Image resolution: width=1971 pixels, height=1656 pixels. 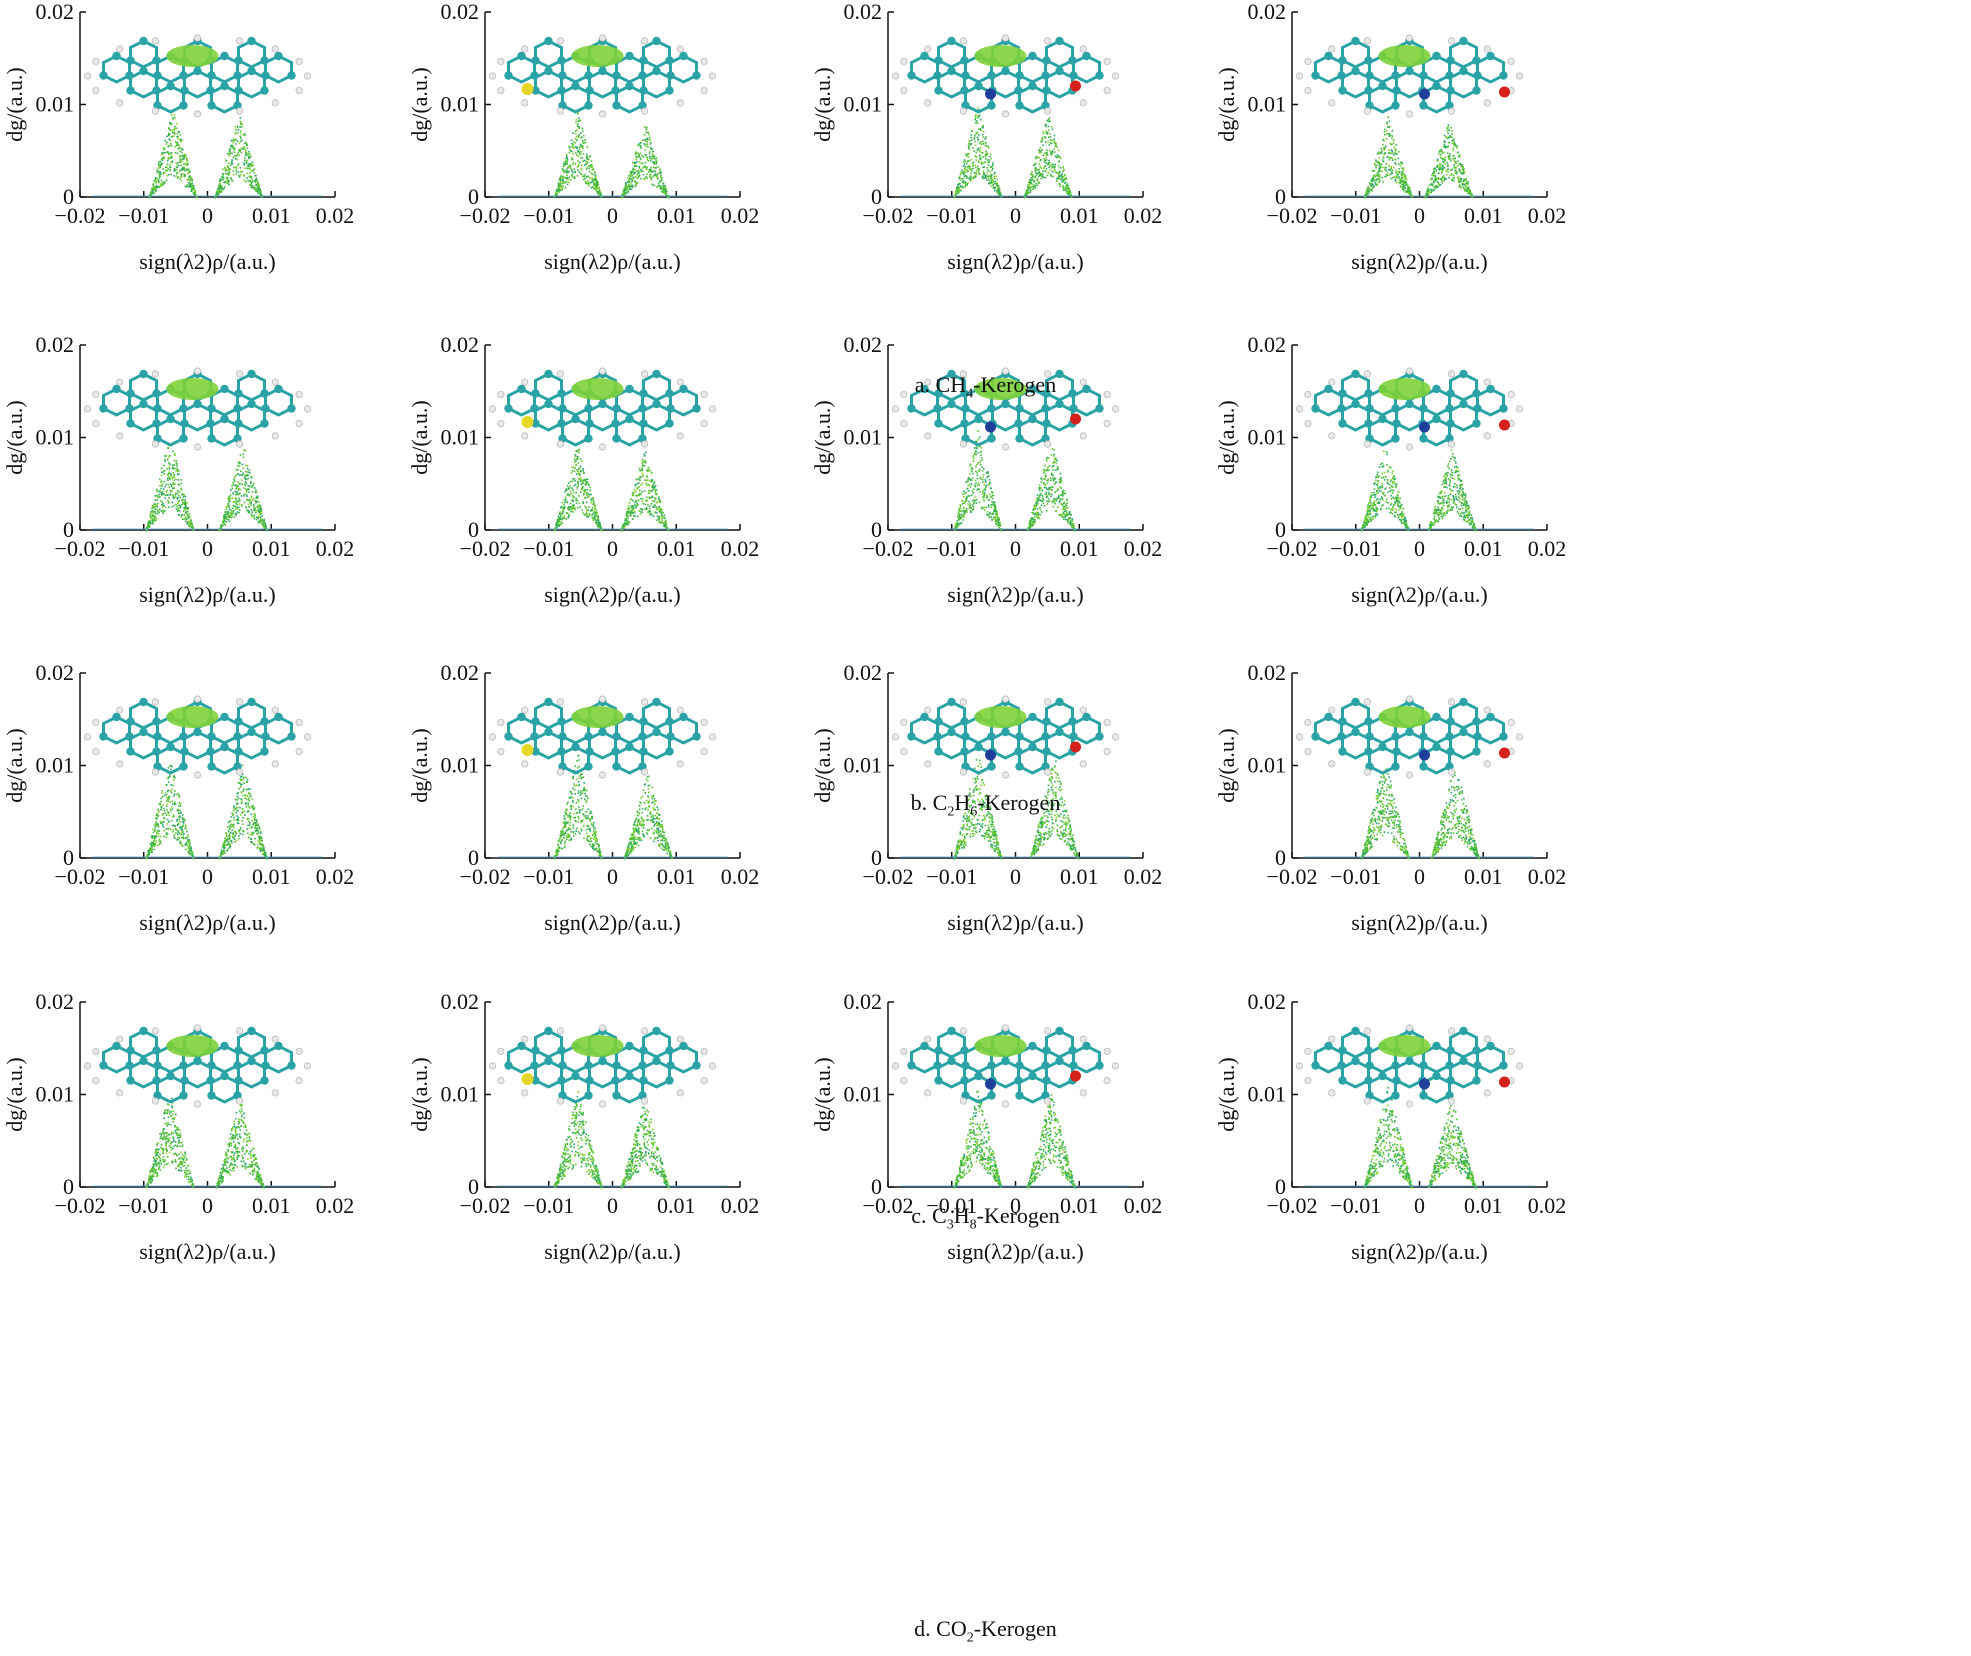 What do you see at coordinates (120, 436) in the screenshot?
I see `hydrogen-atom` at bounding box center [120, 436].